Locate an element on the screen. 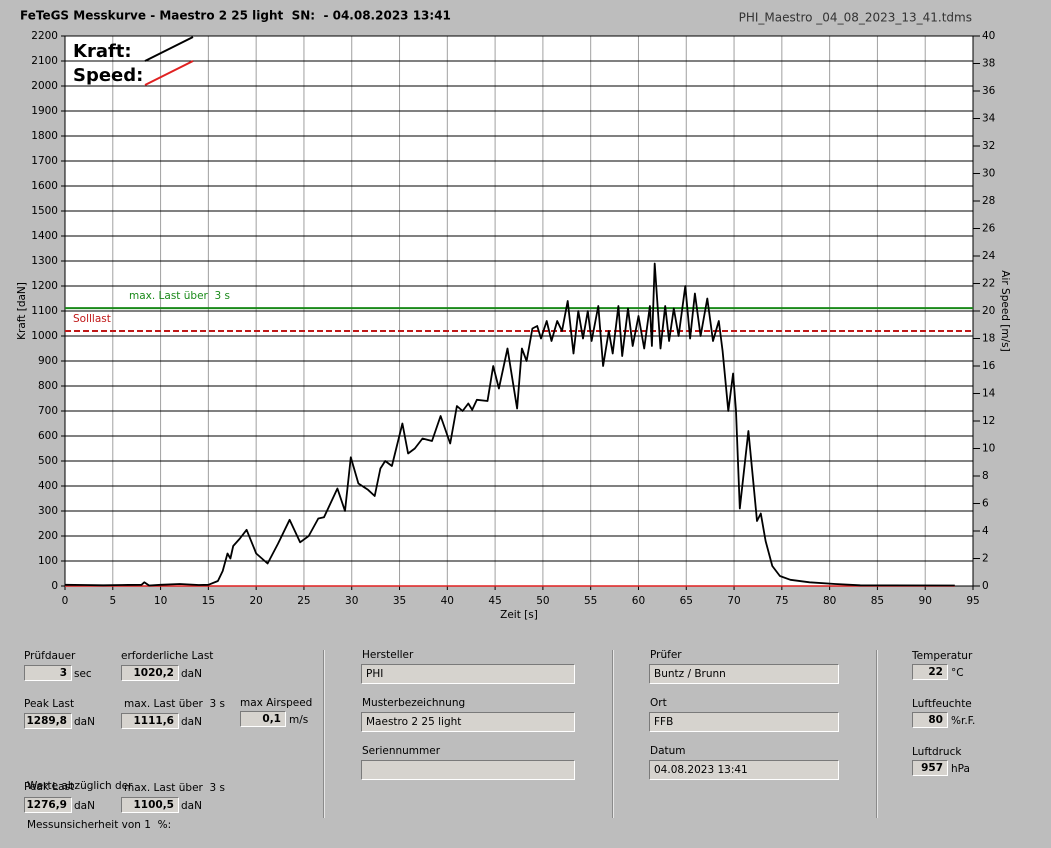 The width and height of the screenshot is (1051, 848). x-tick-label: 0 is located at coordinates (65, 601).